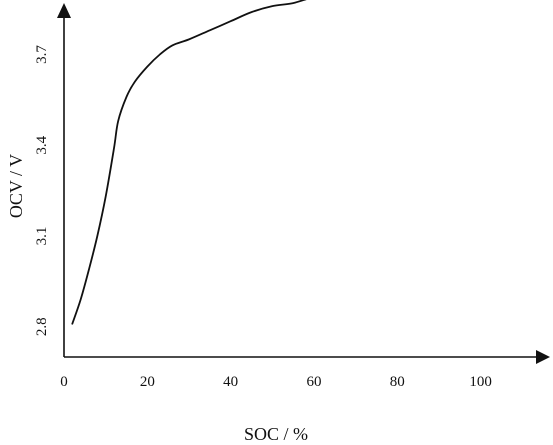 The image size is (553, 445). What do you see at coordinates (64, 10) in the screenshot?
I see `y-axis-arrow` at bounding box center [64, 10].